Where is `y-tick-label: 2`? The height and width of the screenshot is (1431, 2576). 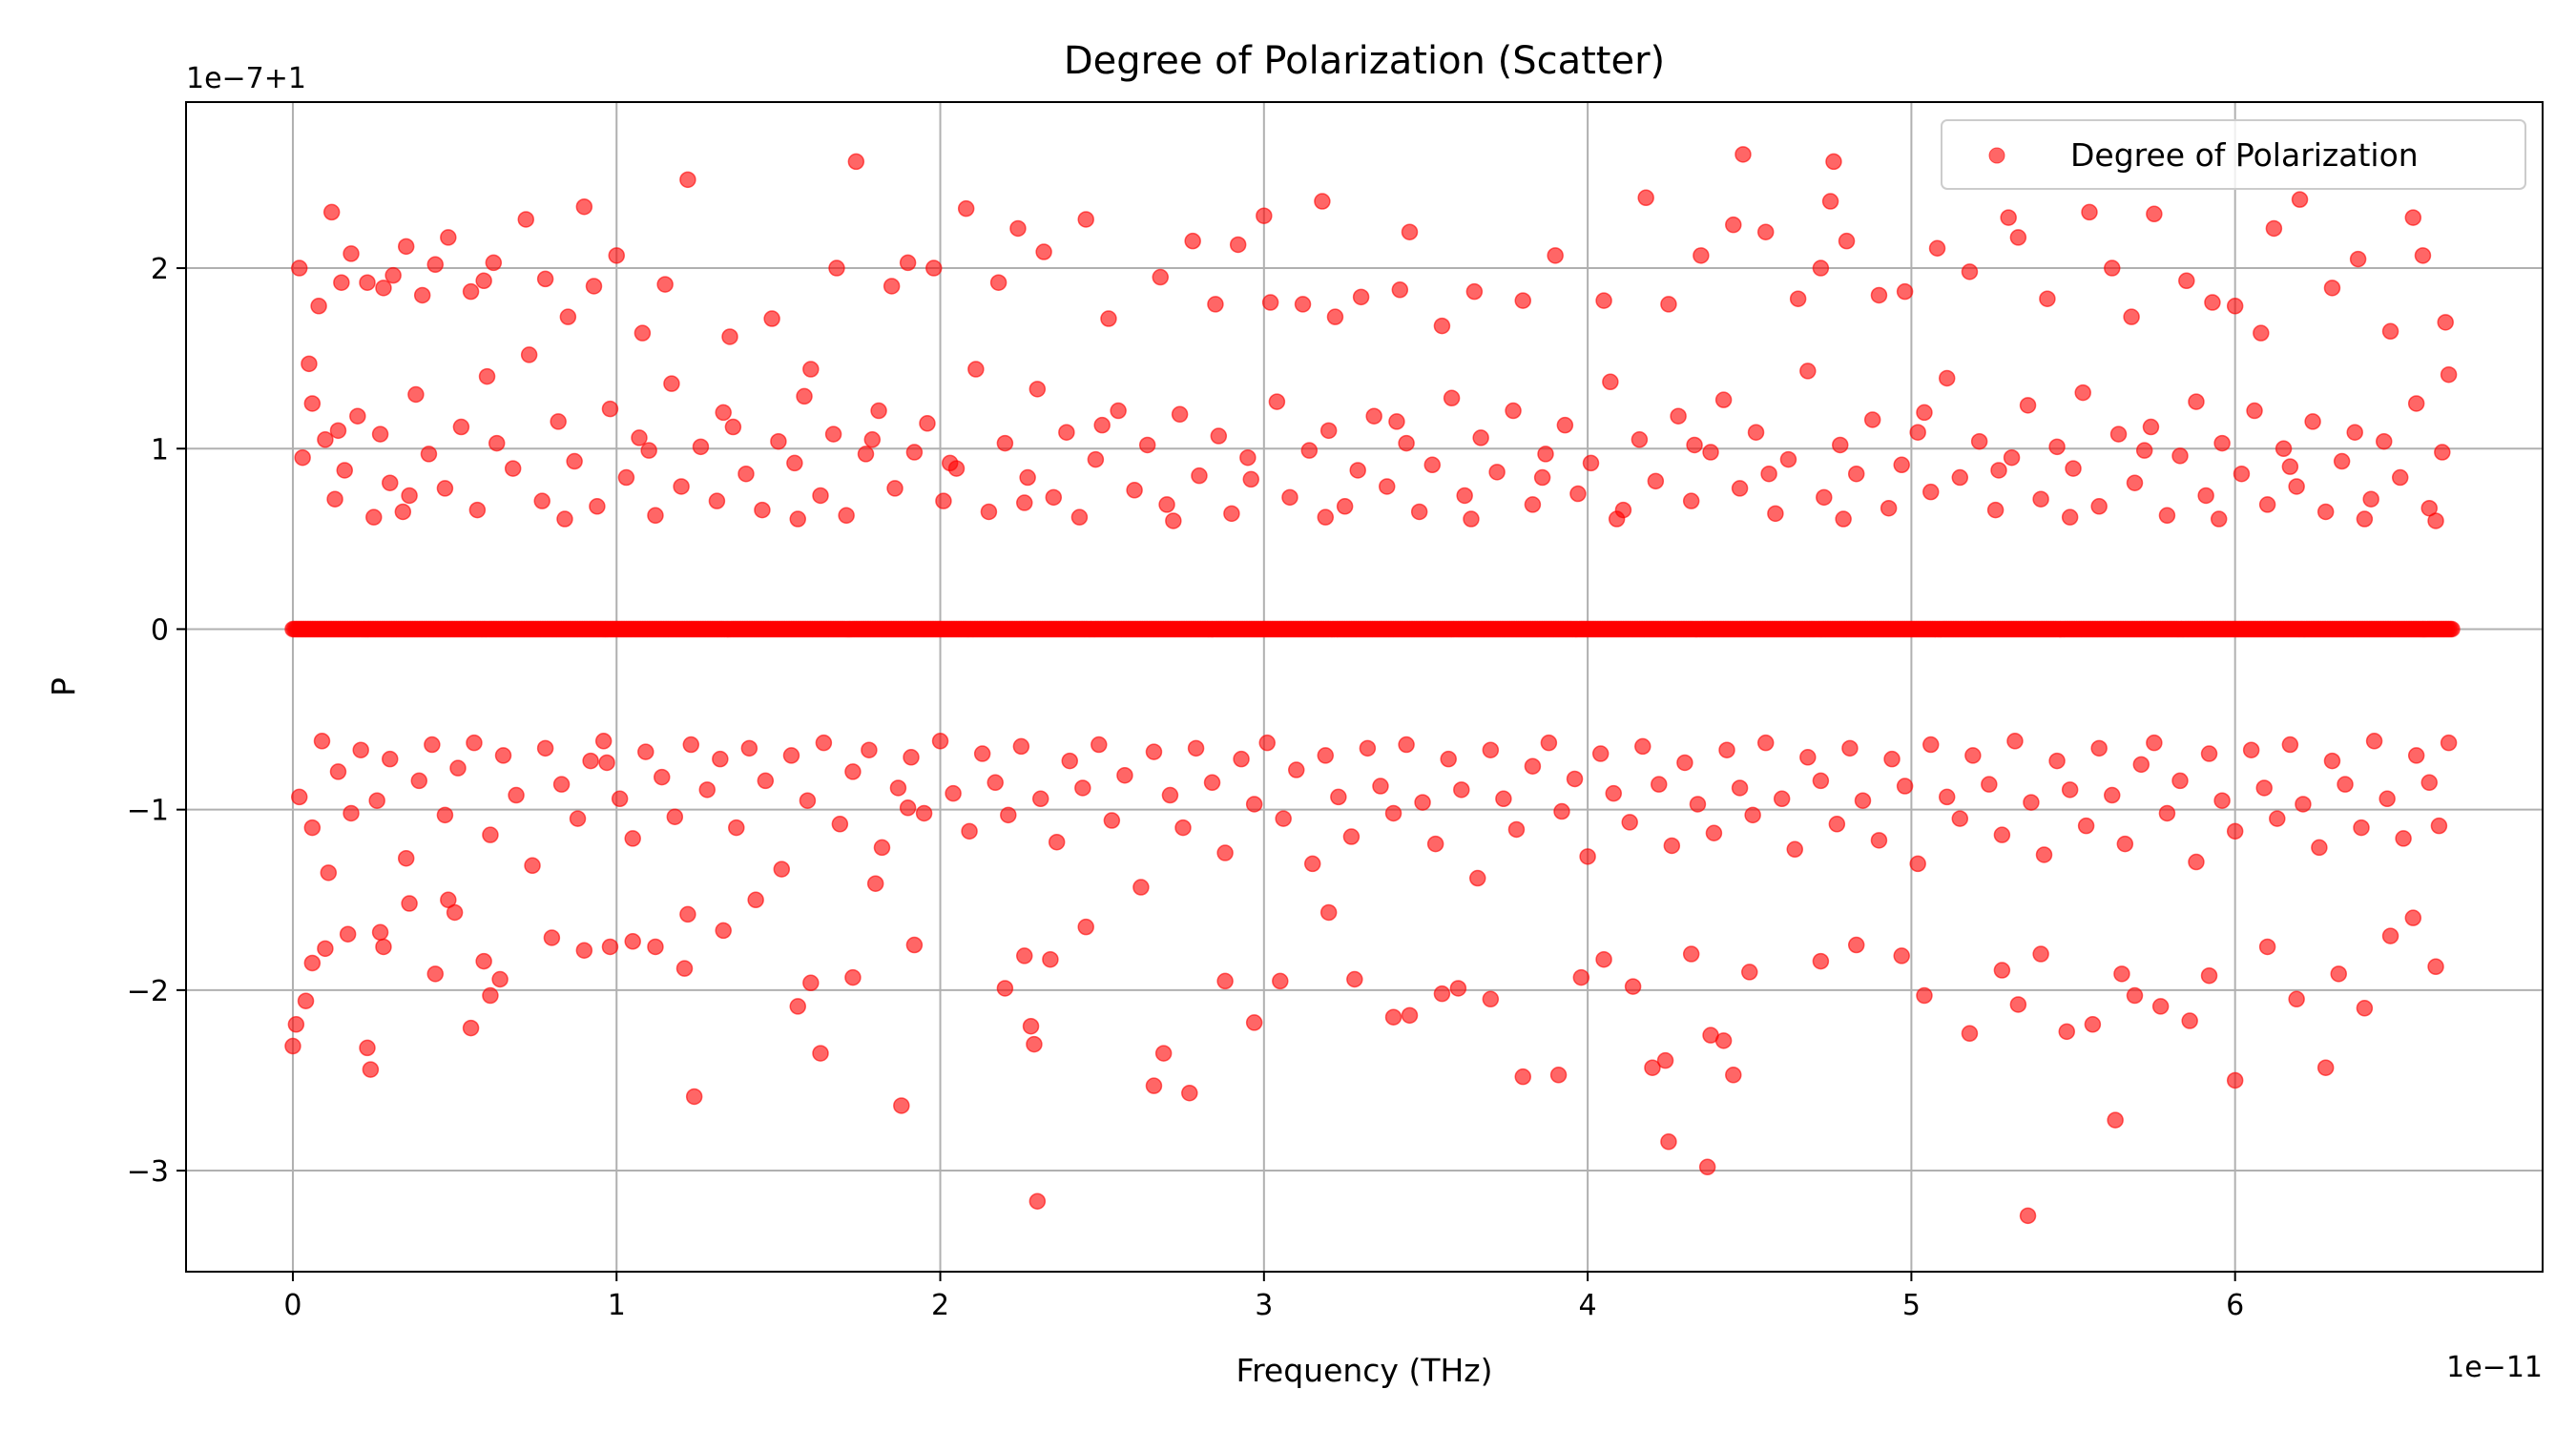
y-tick-label: 2 is located at coordinates (160, 269).